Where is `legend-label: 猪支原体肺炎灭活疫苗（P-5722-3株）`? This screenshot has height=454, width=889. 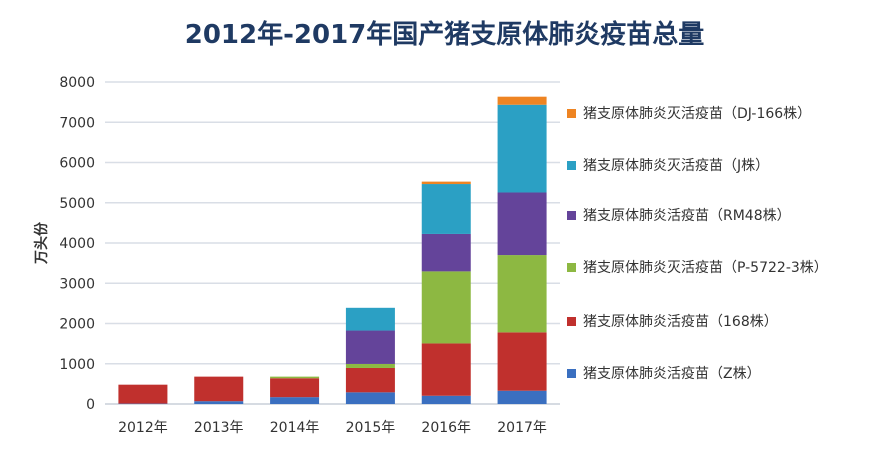 legend-label: 猪支原体肺炎灭活疫苗（P-5722-3株） is located at coordinates (705, 268).